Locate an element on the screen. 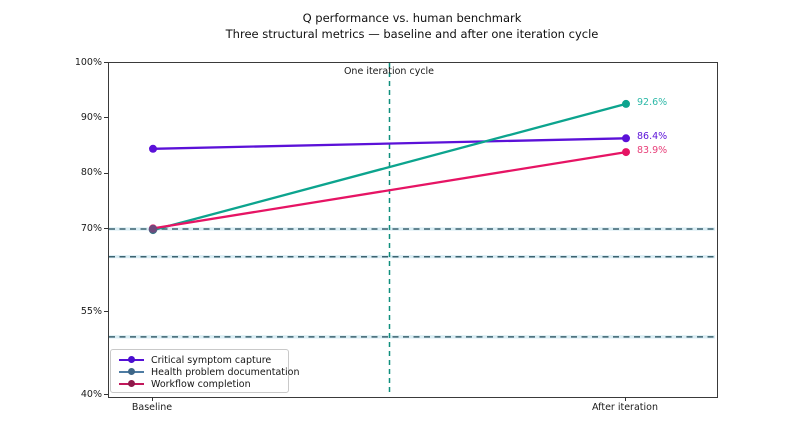  legend-item: Health problem documentation is located at coordinates (209, 372).